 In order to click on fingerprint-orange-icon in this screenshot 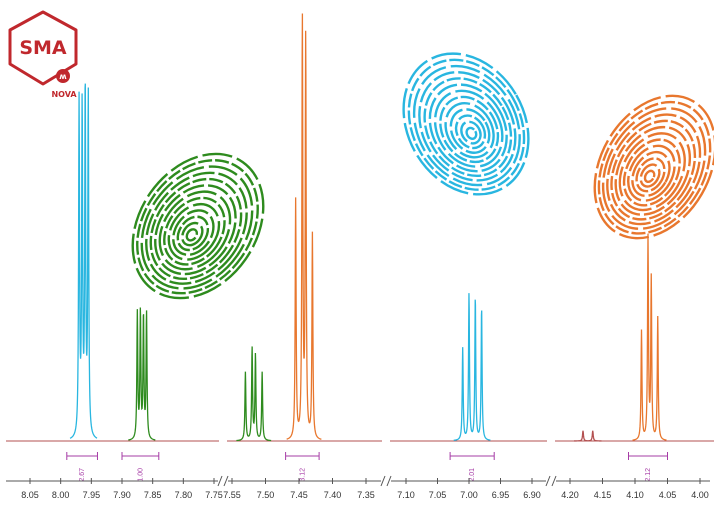, I will do `click(653, 167)`.